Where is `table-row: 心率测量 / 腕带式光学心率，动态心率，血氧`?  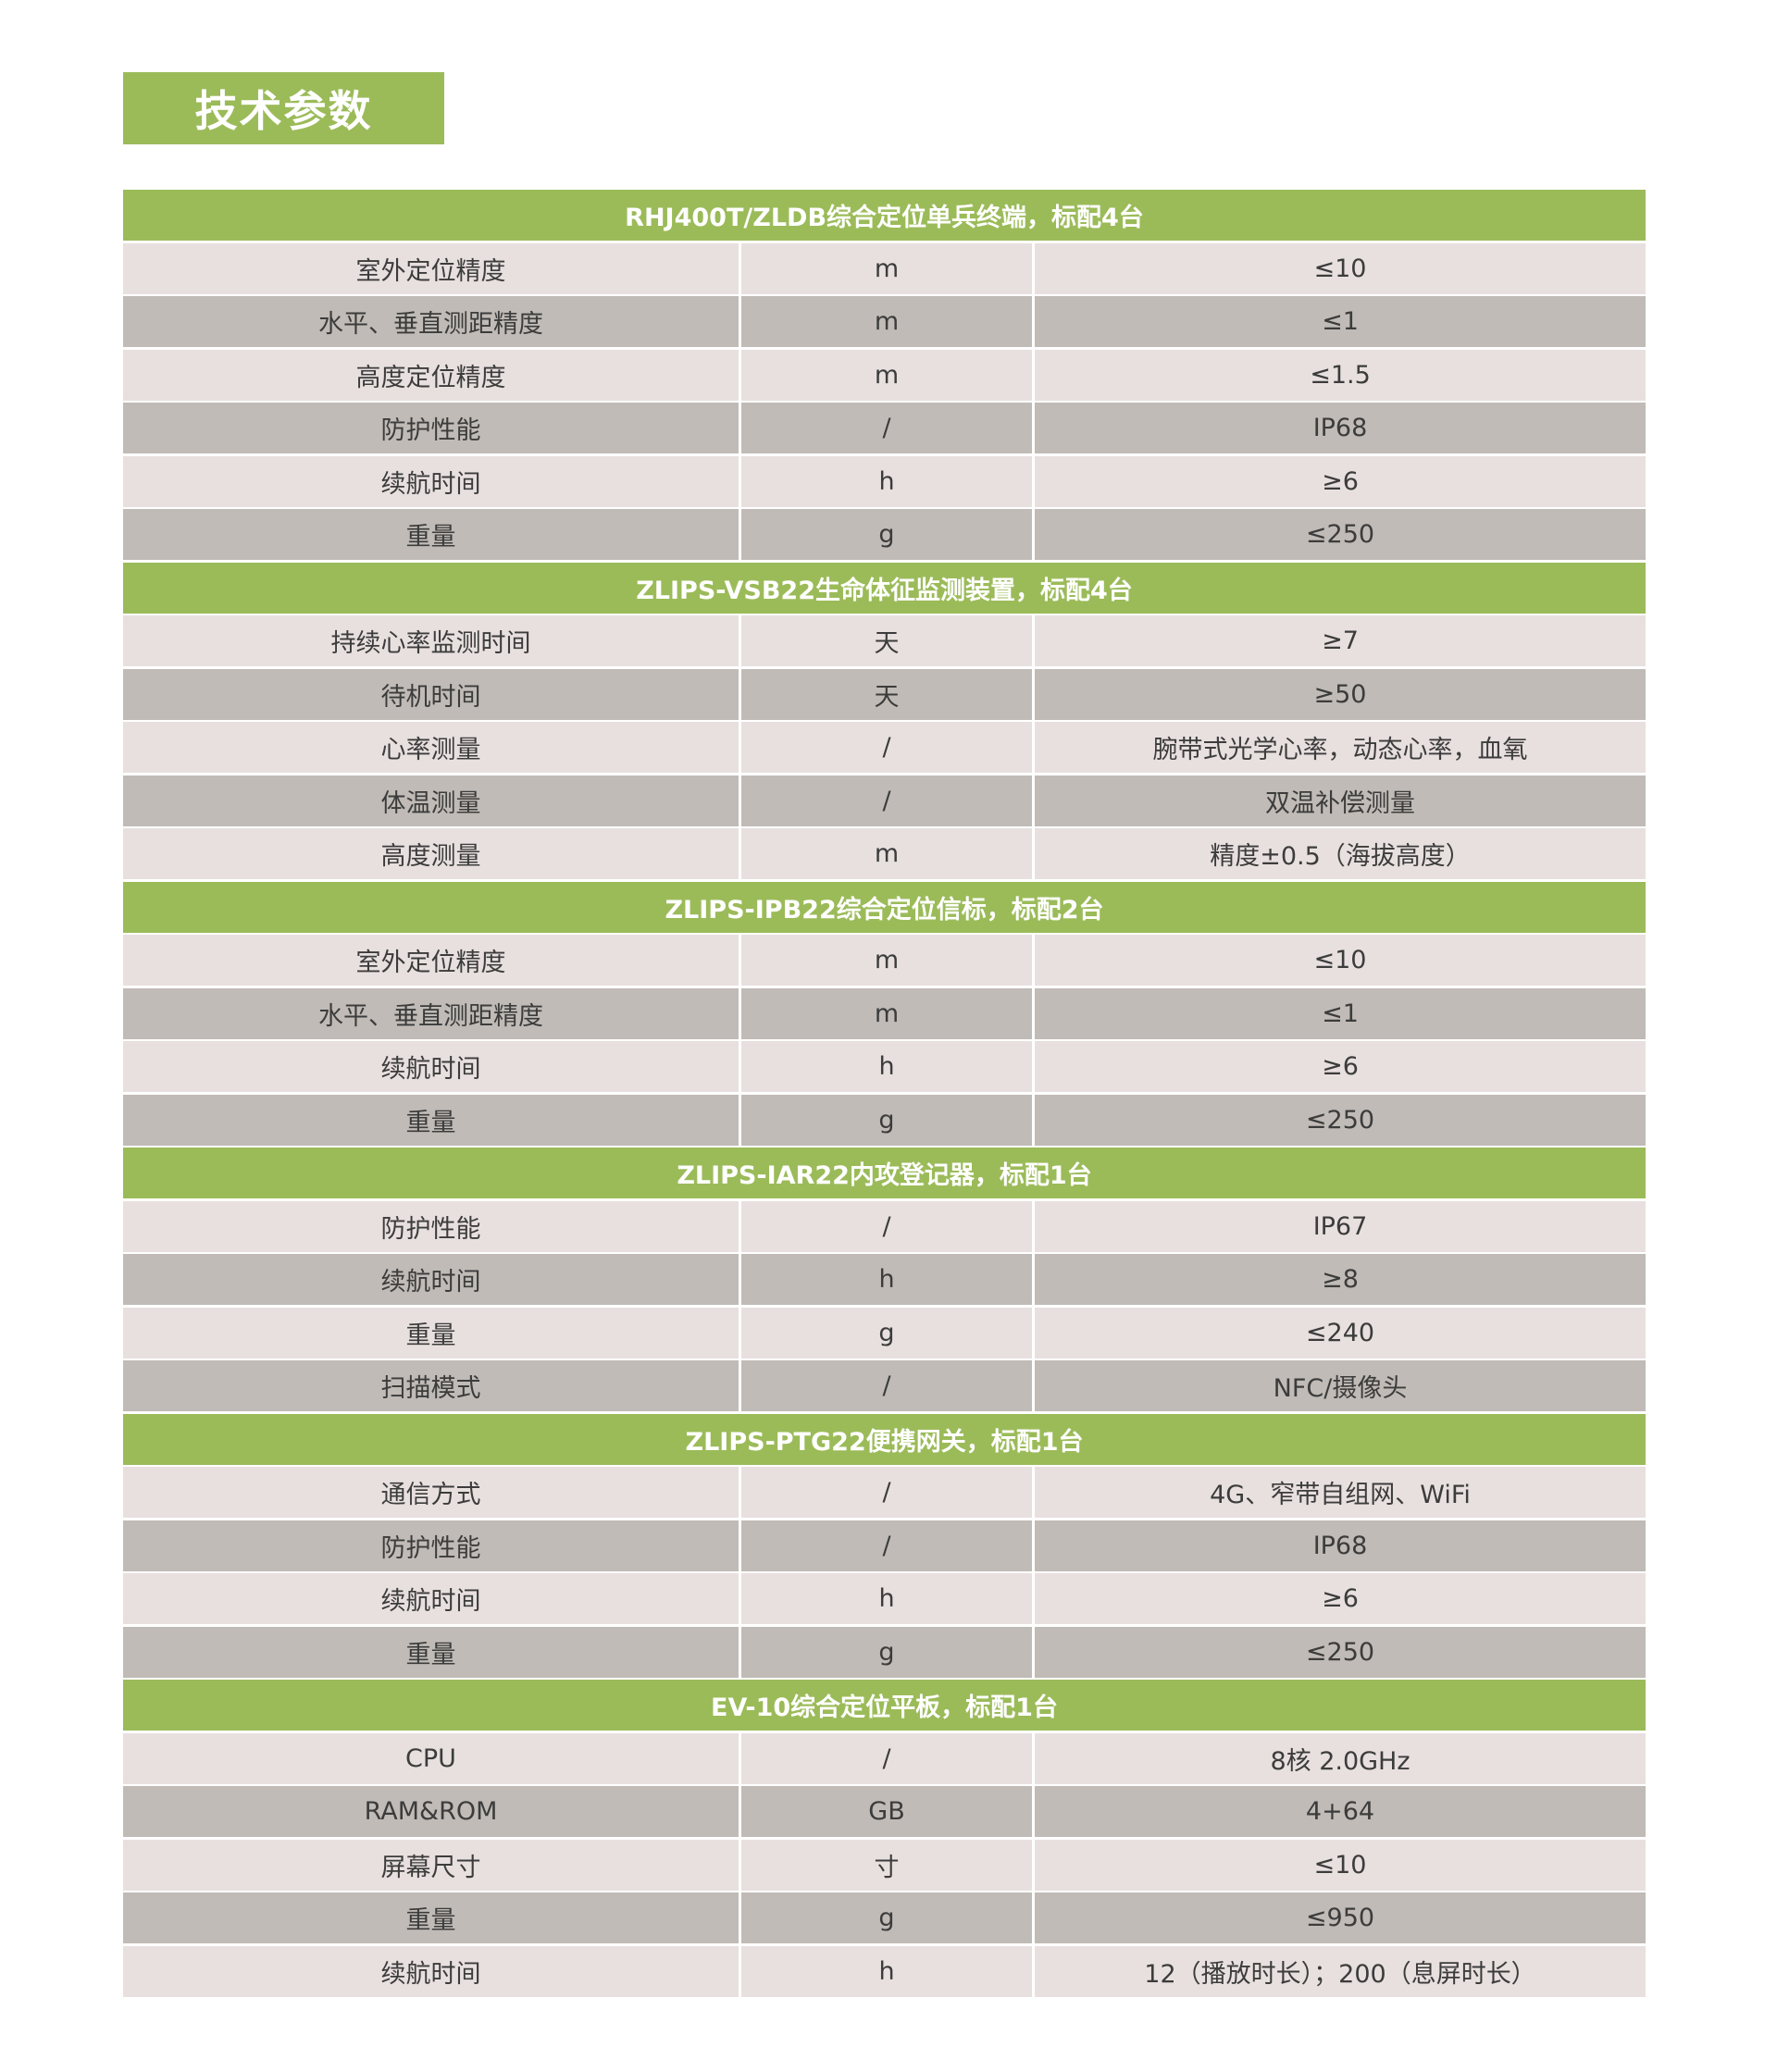
table-row: 心率测量 / 腕带式光学心率，动态心率，血氧 is located at coordinates (884, 747).